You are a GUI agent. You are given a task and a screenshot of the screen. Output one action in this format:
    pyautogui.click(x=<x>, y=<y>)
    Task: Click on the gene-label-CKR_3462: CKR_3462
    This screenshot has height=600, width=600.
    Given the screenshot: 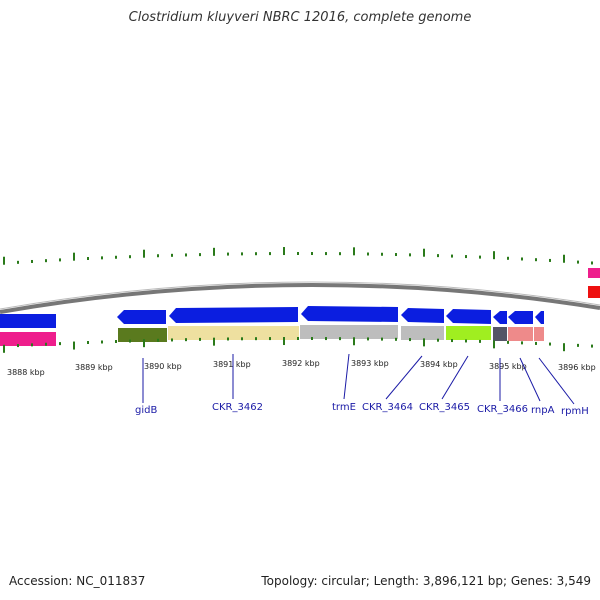 What is the action you would take?
    pyautogui.click(x=237, y=407)
    